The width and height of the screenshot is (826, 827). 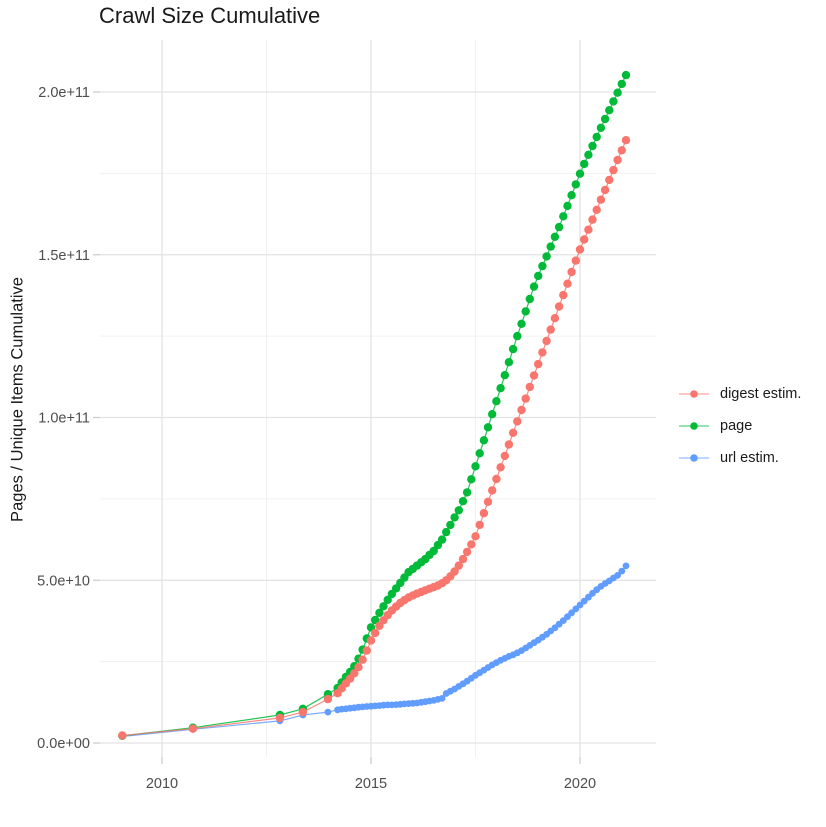 What do you see at coordinates (17, 399) in the screenshot?
I see `y-axis-title: Pages / Unique Items Cumulative` at bounding box center [17, 399].